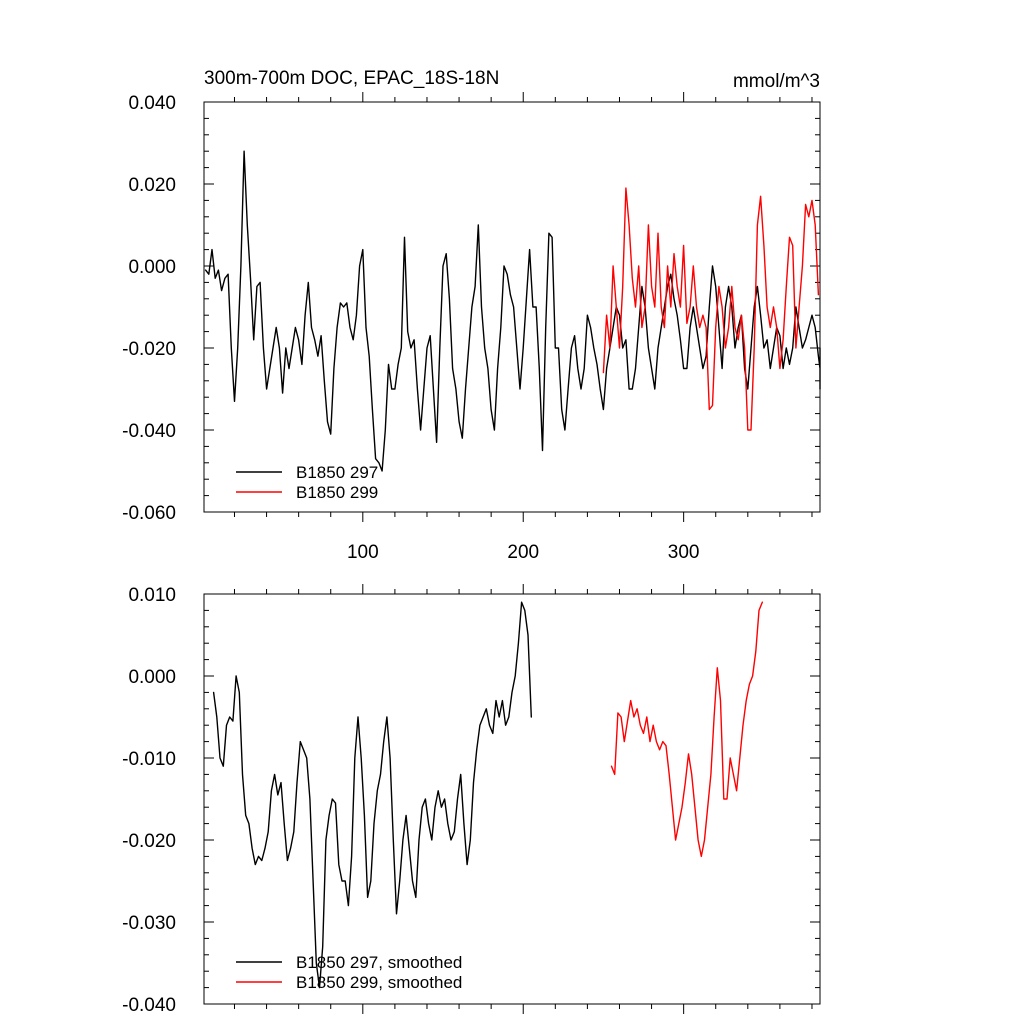  What do you see at coordinates (149, 513) in the screenshot?
I see `y-tick-label: -0.060` at bounding box center [149, 513].